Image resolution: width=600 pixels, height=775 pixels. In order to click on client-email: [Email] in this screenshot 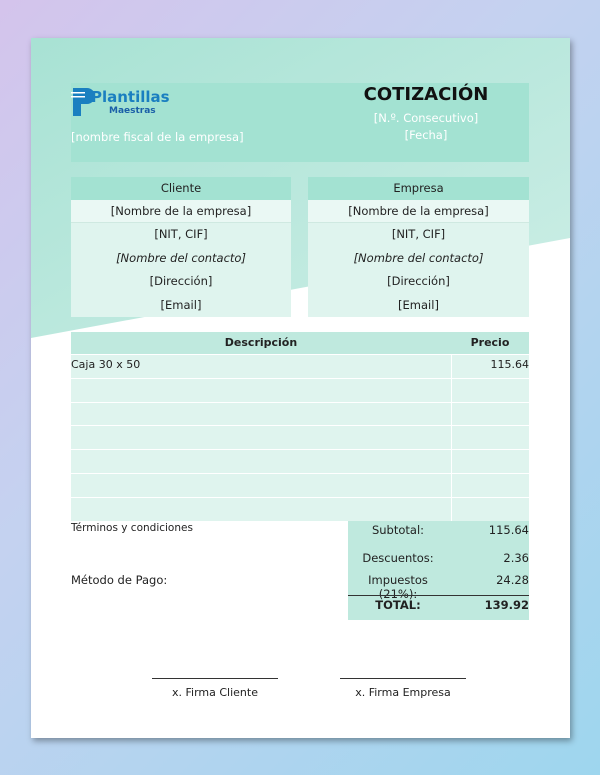, I will do `click(181, 305)`.